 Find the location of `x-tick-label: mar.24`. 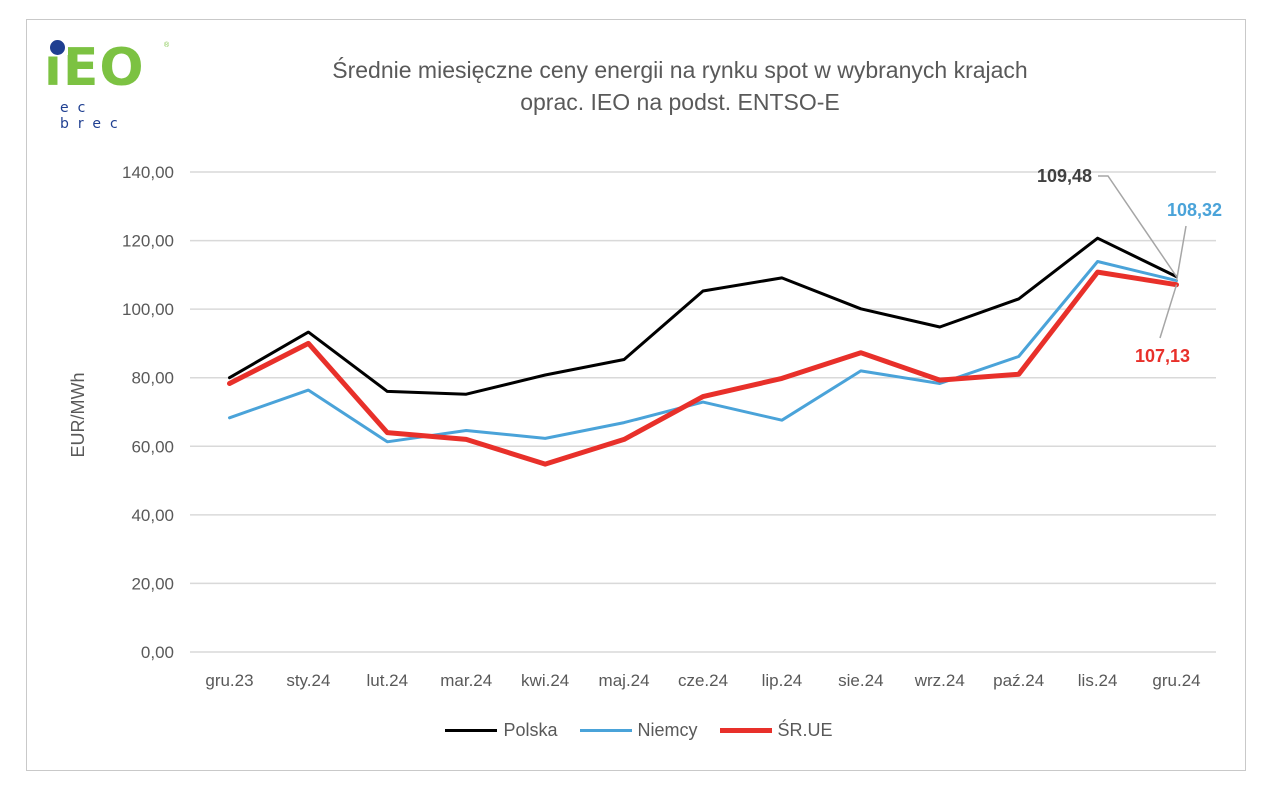

x-tick-label: mar.24 is located at coordinates (466, 680).